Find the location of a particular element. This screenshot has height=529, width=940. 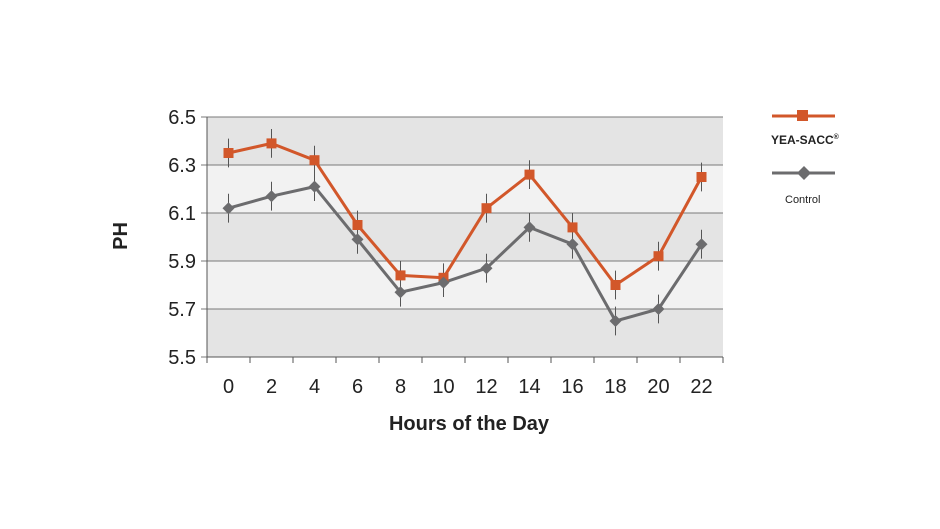

x-tick-labels: 0 2 4 6 8 10 12 14 16 18 20 22 is located at coordinates (468, 387).